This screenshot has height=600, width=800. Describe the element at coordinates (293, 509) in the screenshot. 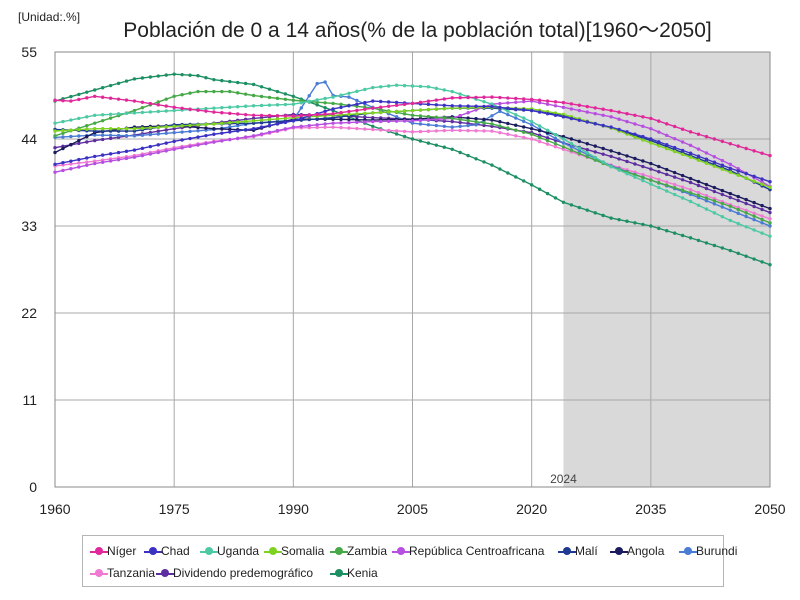

I see `x-tick-label: 1990` at that location.